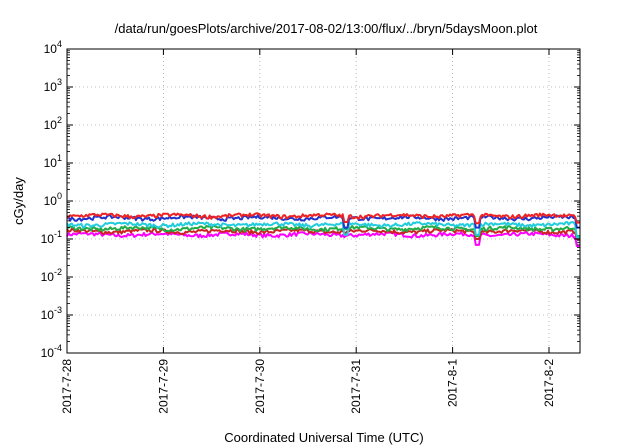 The image size is (640, 448). What do you see at coordinates (453, 383) in the screenshot?
I see `x-tick-label: 2017-8-1` at bounding box center [453, 383].